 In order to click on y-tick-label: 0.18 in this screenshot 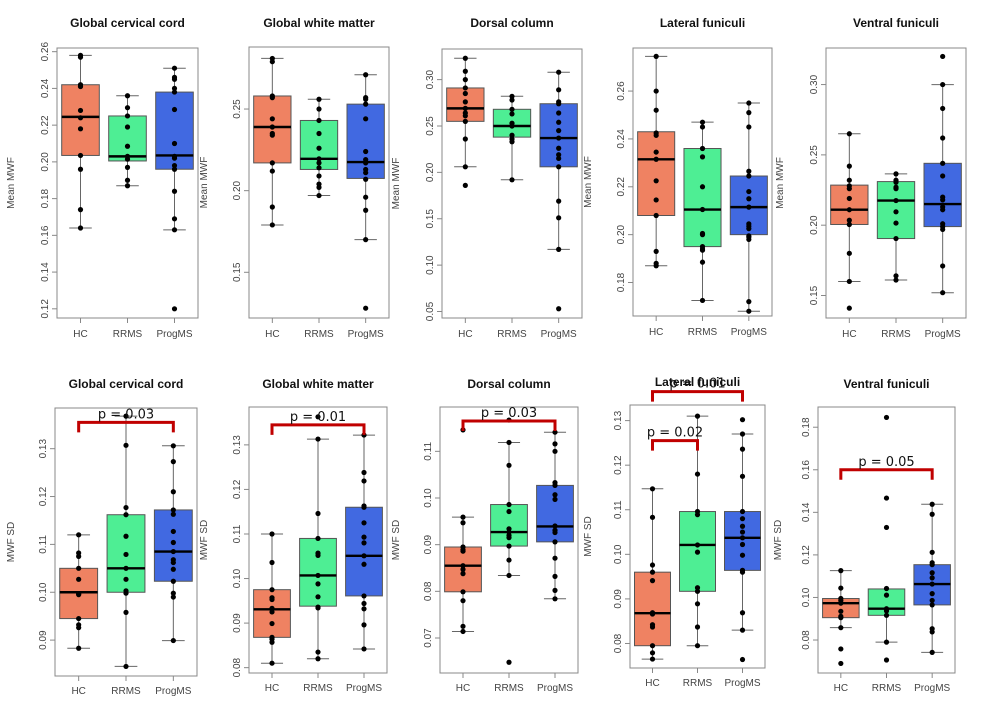, I will do `click(45, 198)`.